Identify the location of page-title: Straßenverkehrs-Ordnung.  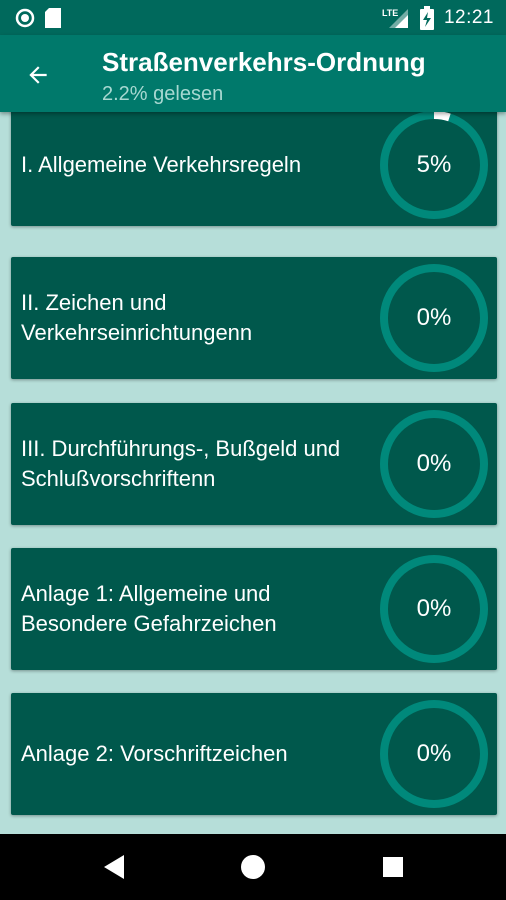
(264, 62).